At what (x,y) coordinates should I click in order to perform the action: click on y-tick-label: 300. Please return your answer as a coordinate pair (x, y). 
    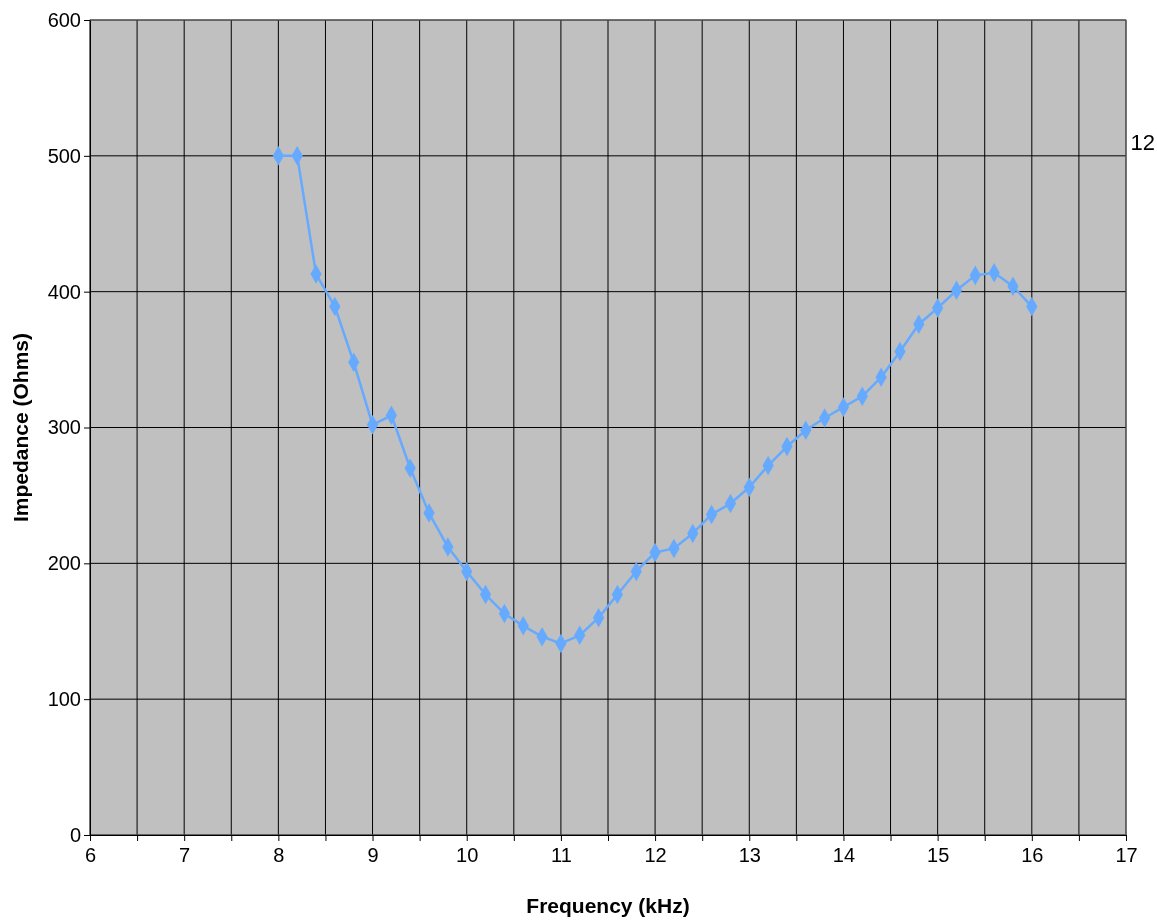
    Looking at the image, I should click on (64, 427).